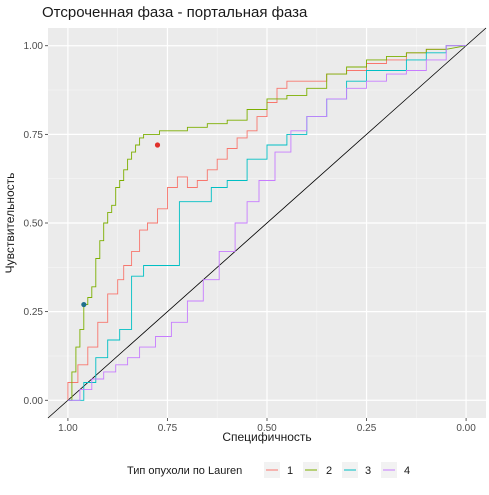 The image size is (489, 495). I want to click on y-tick-label: 0.75, so click(34, 135).